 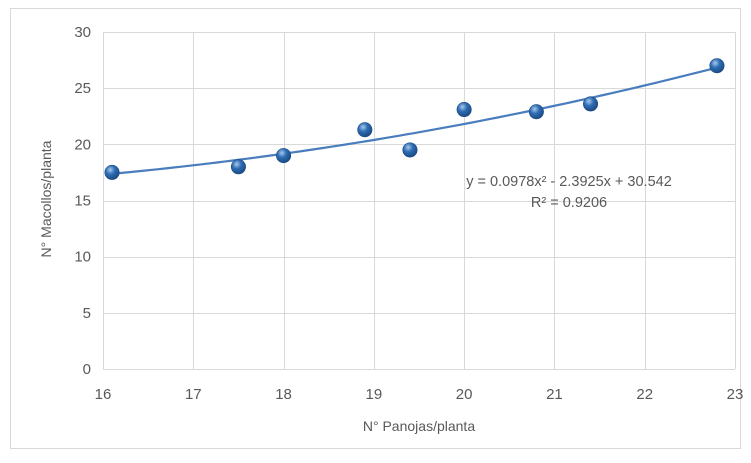 I want to click on x-tick-label: 21, so click(x=554, y=394).